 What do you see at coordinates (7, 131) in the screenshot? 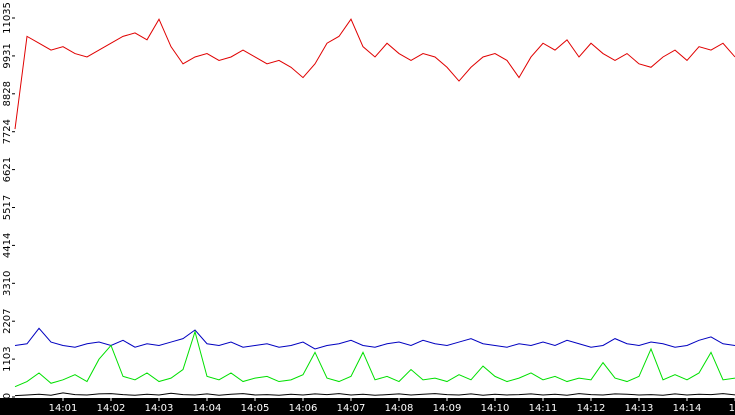
I see `y-tick-label: 7724` at bounding box center [7, 131].